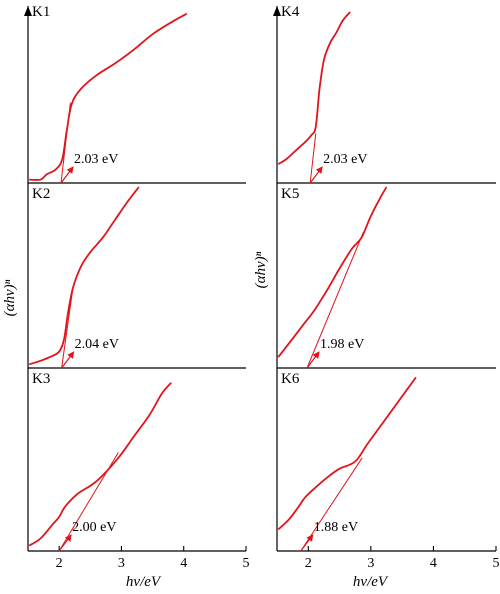 The height and width of the screenshot is (594, 500). I want to click on bandgap-arrow-k3, so click(65, 543).